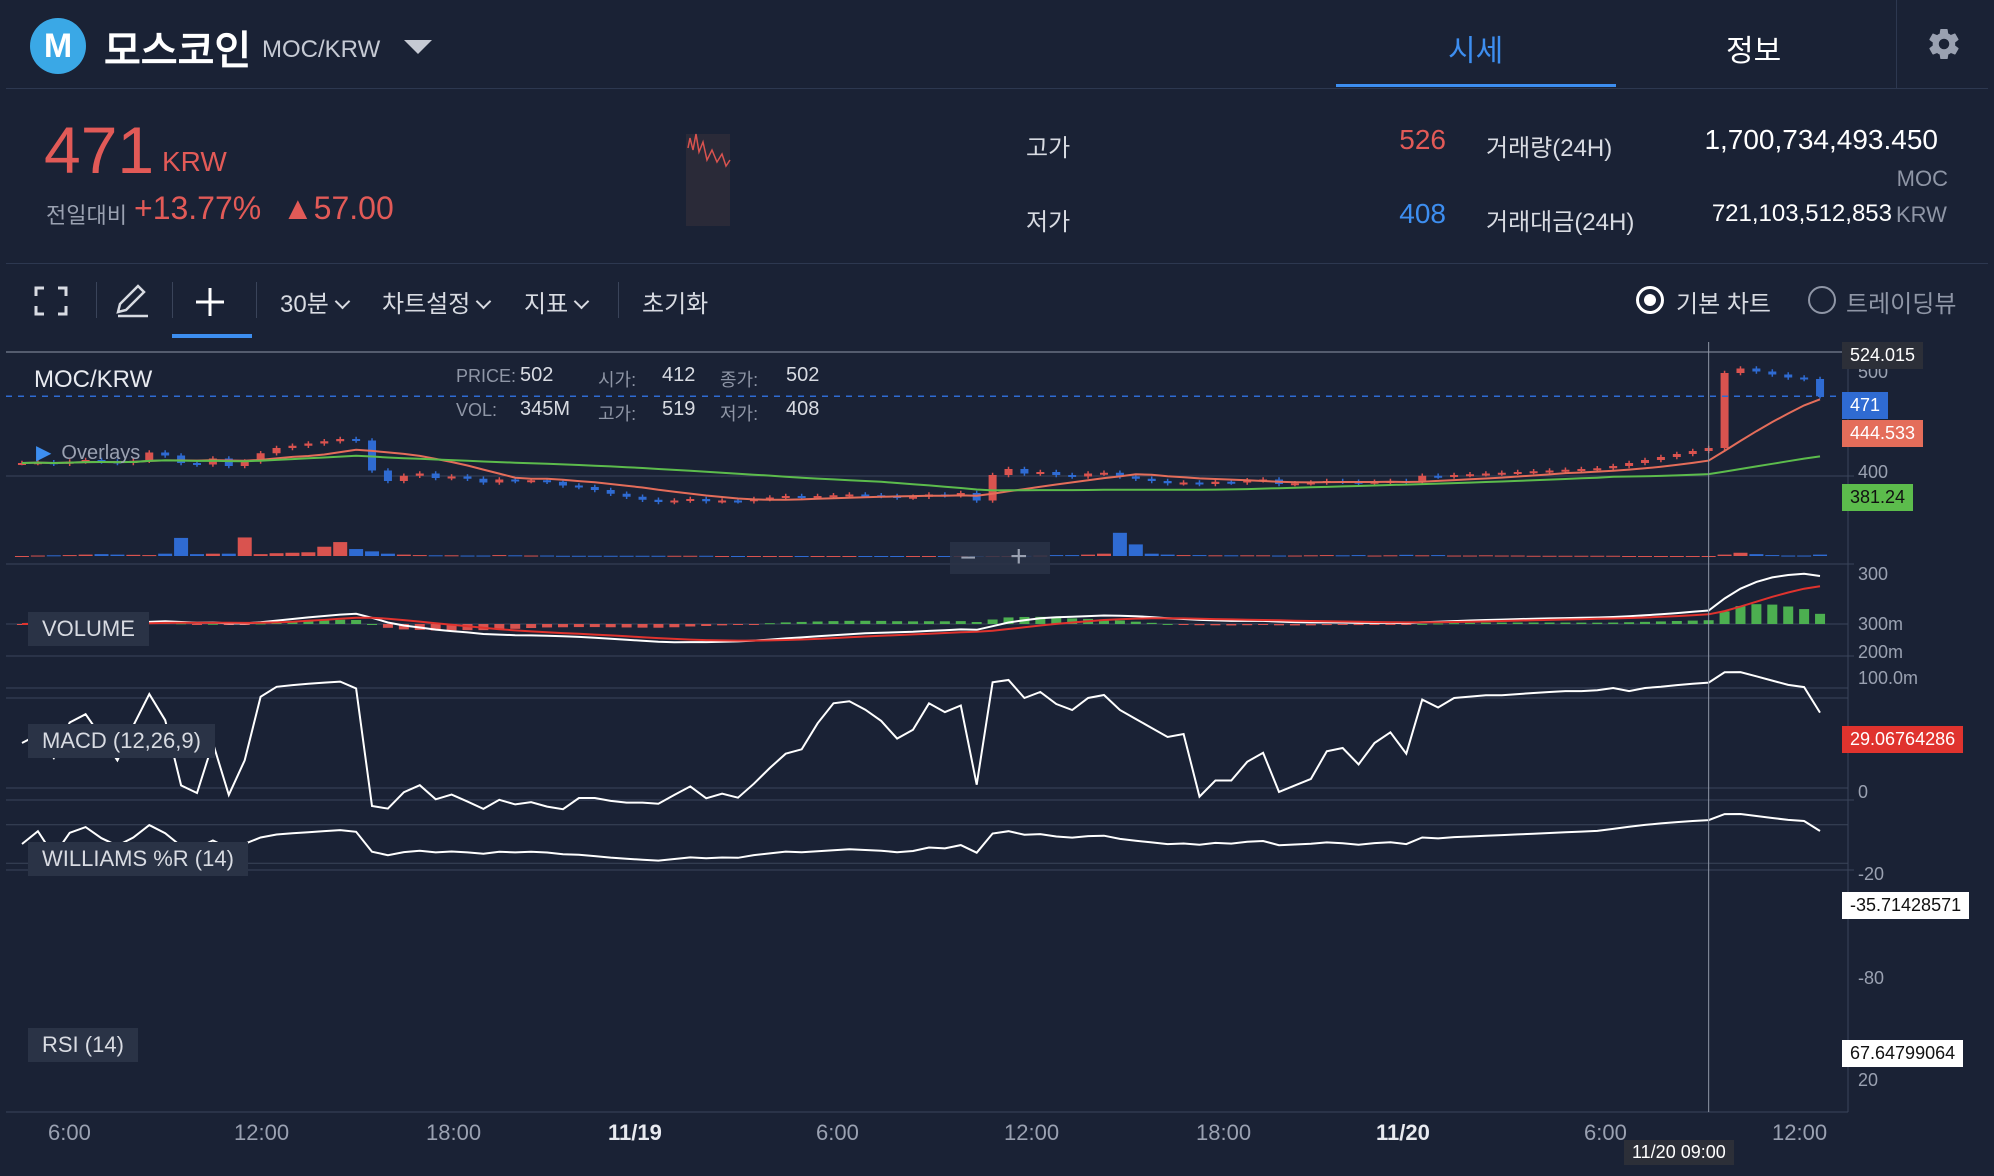 The height and width of the screenshot is (1176, 1994). I want to click on time-label: 12:00, so click(262, 1132).